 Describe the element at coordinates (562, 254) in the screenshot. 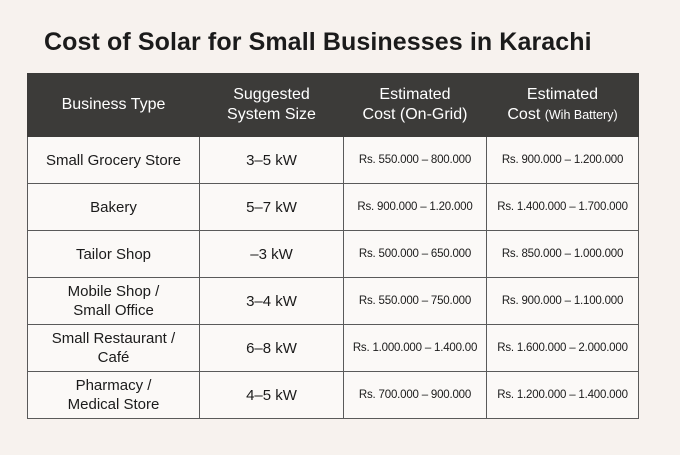

I see `battery-cost-cell: Rs. 850.000 – 1.000.000` at that location.